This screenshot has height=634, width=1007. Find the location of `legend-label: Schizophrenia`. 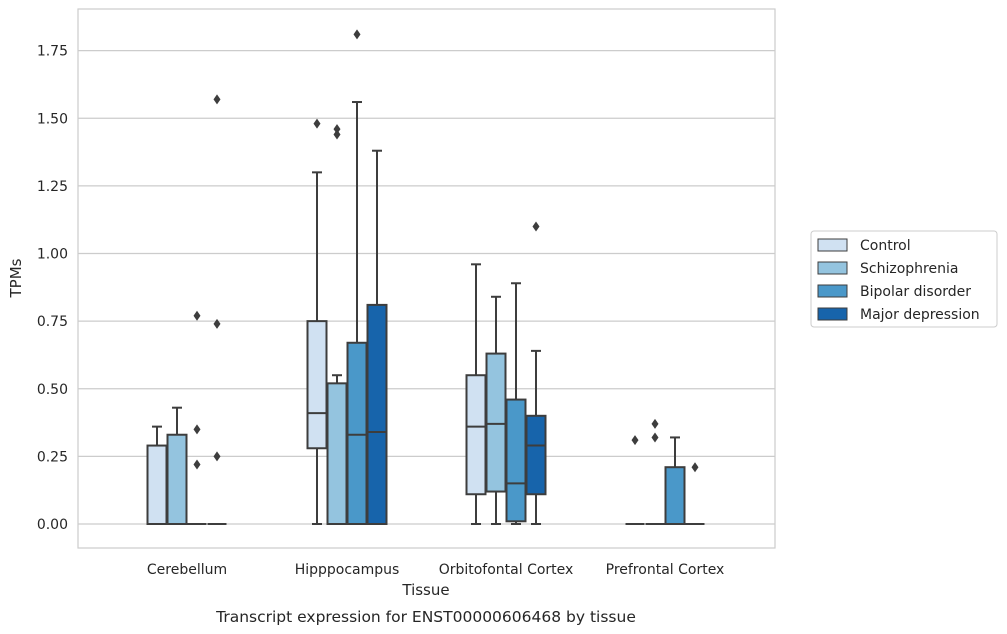

legend-label: Schizophrenia is located at coordinates (909, 269).